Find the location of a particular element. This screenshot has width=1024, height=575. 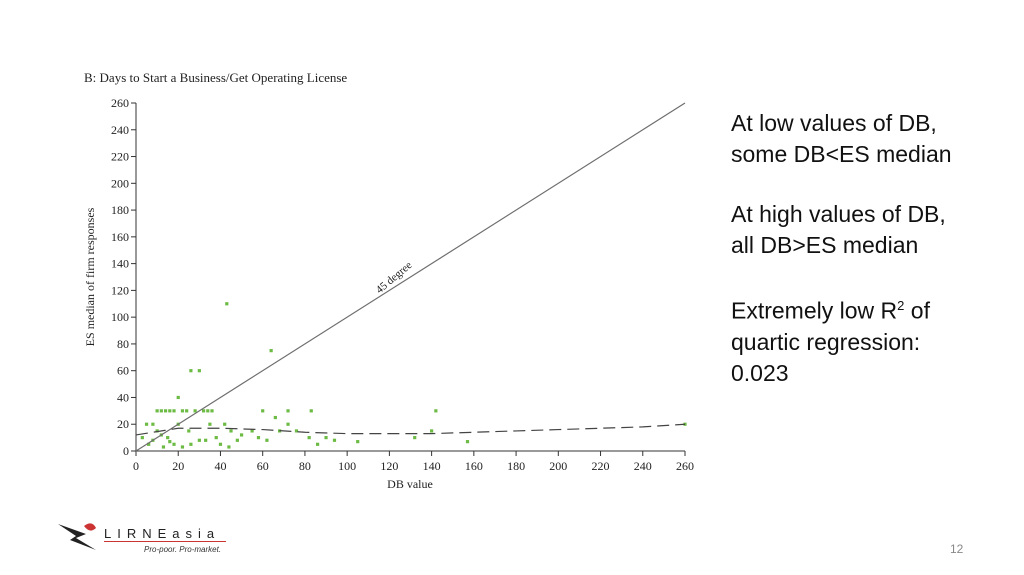

page-number: 12 is located at coordinates (957, 549).